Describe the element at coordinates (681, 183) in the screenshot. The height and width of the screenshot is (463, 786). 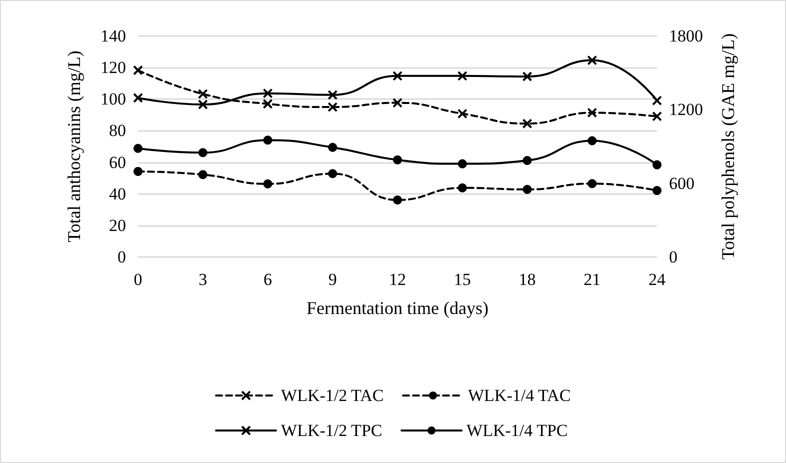
I see `y2-tick-label: 600` at that location.